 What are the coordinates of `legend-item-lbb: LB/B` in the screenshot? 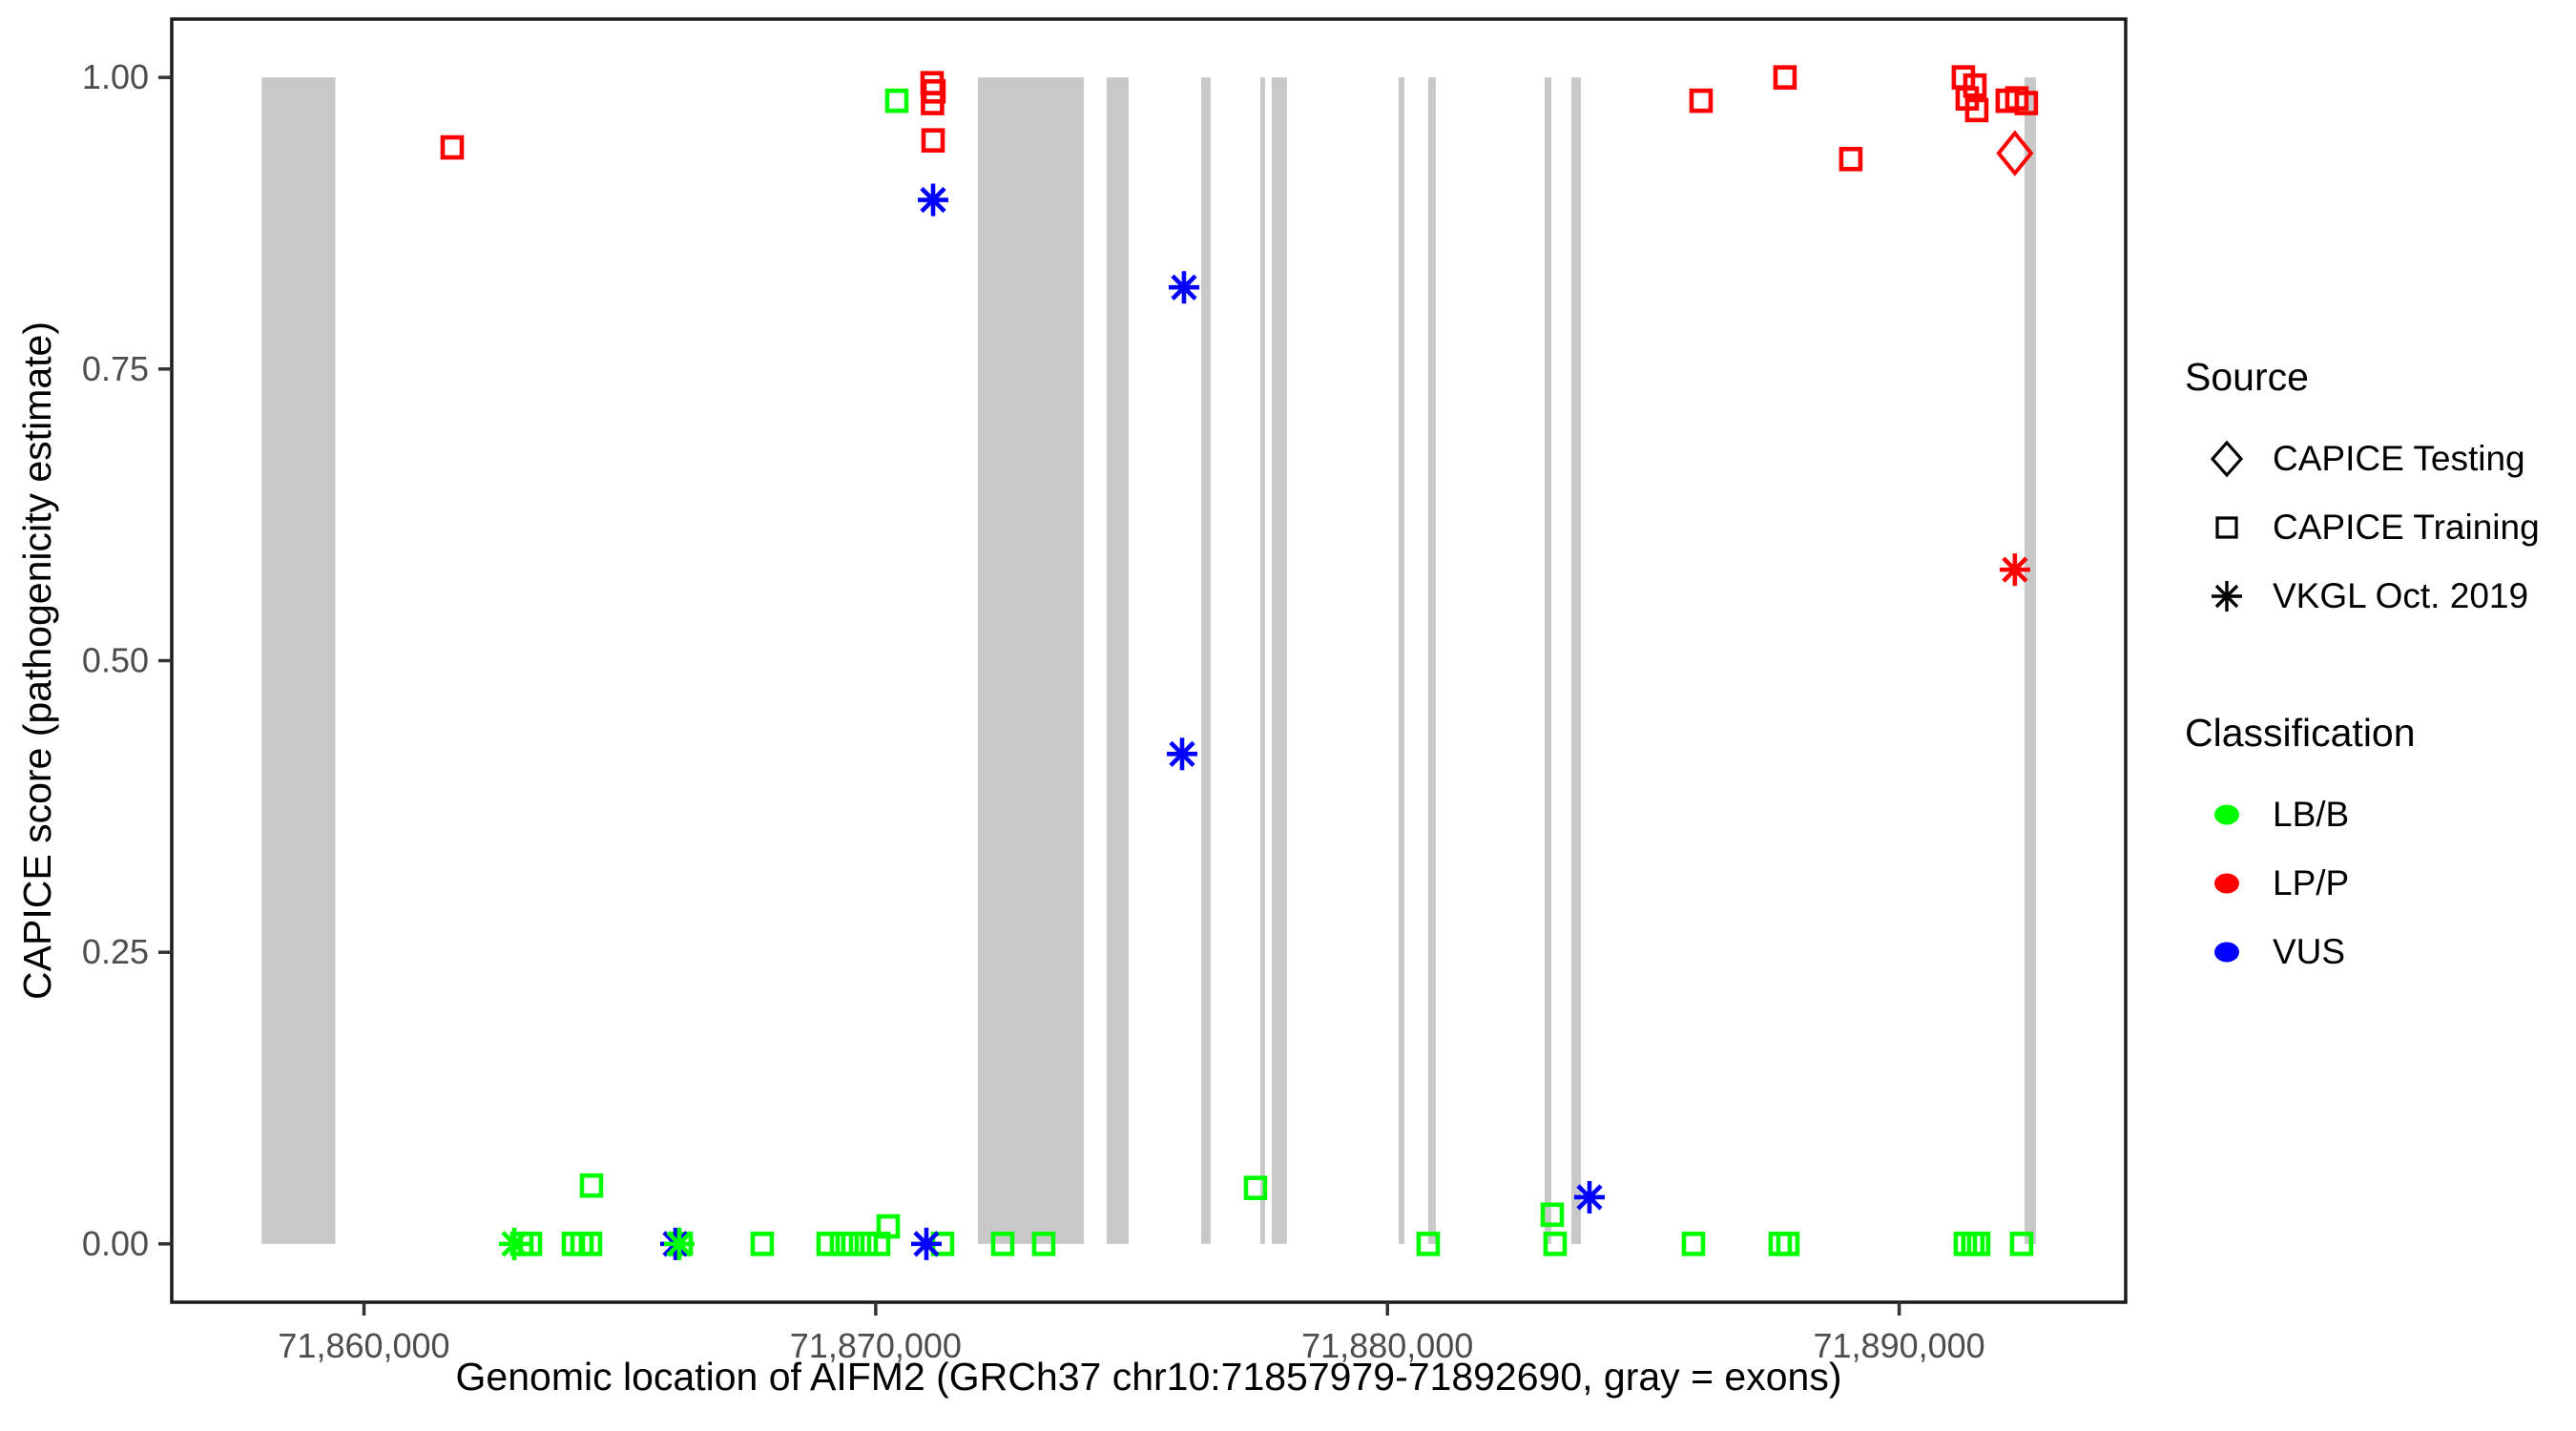 It's located at (2375, 814).